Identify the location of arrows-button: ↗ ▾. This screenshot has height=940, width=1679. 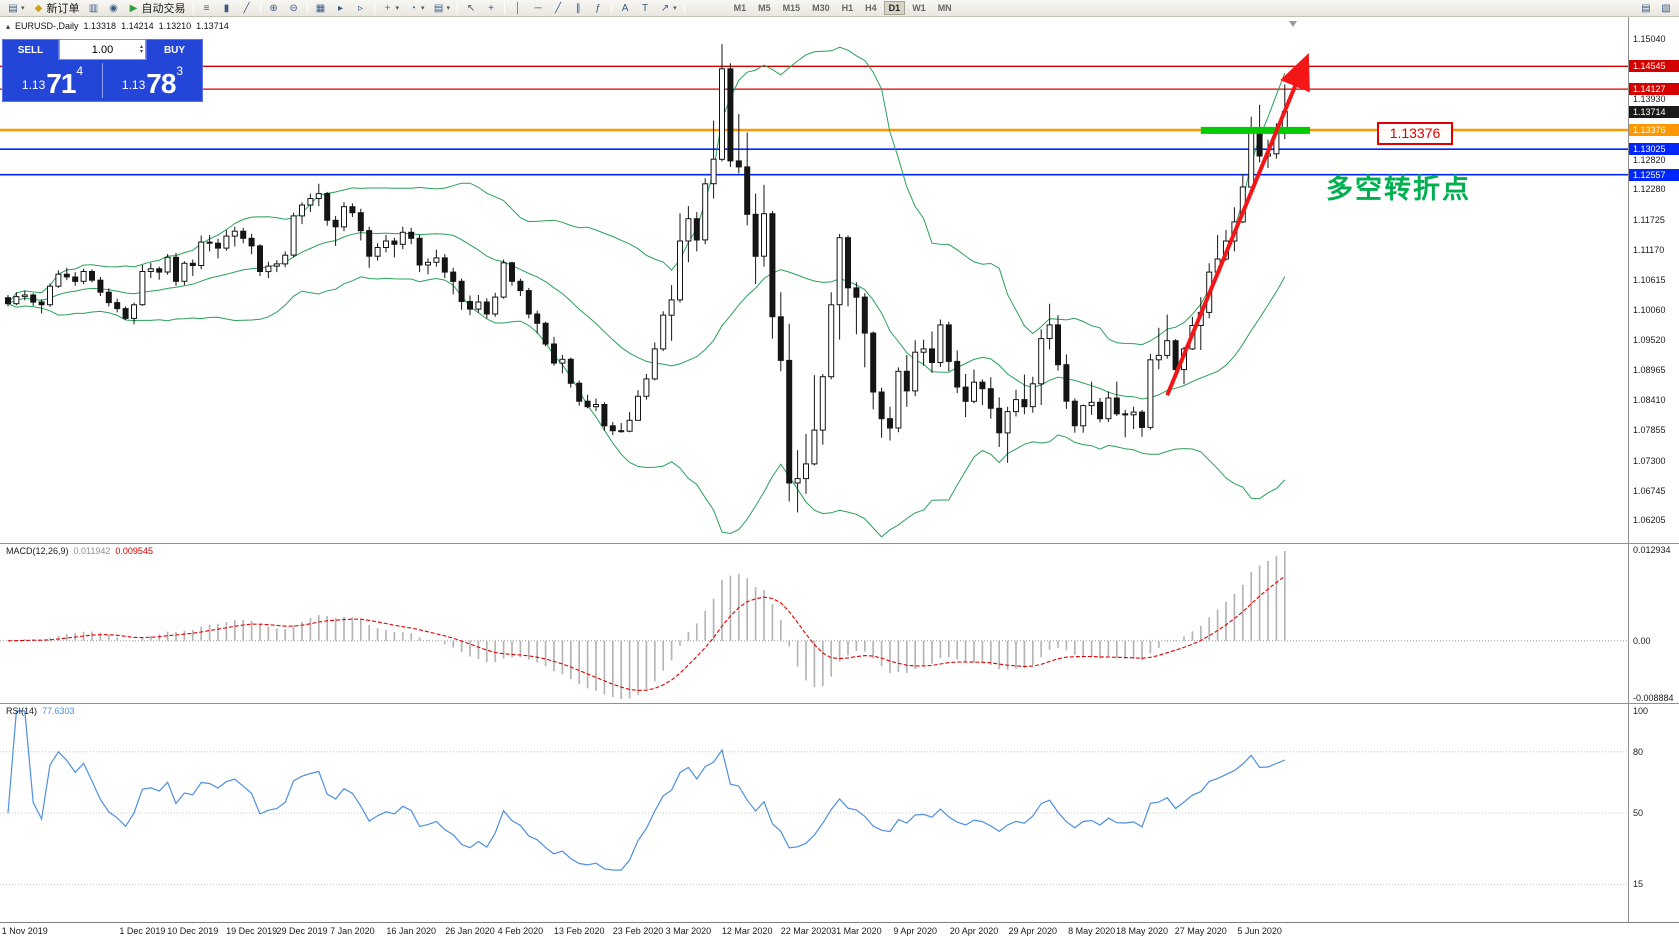
(668, 8).